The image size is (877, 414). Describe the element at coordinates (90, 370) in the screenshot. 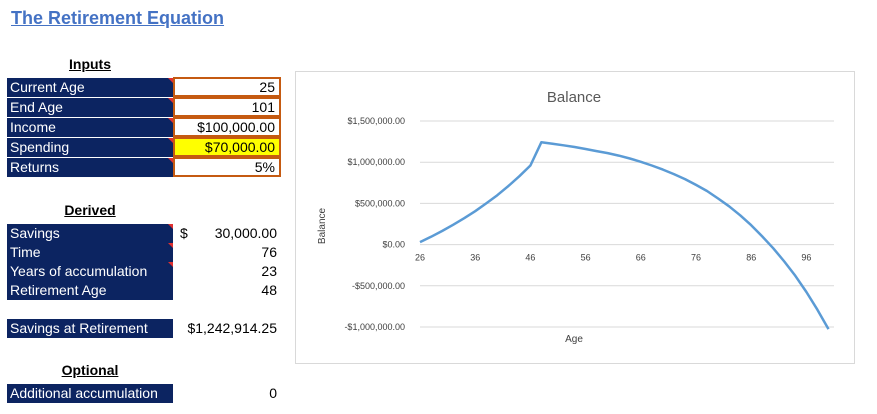

I see `optional-heading: Optional` at that location.